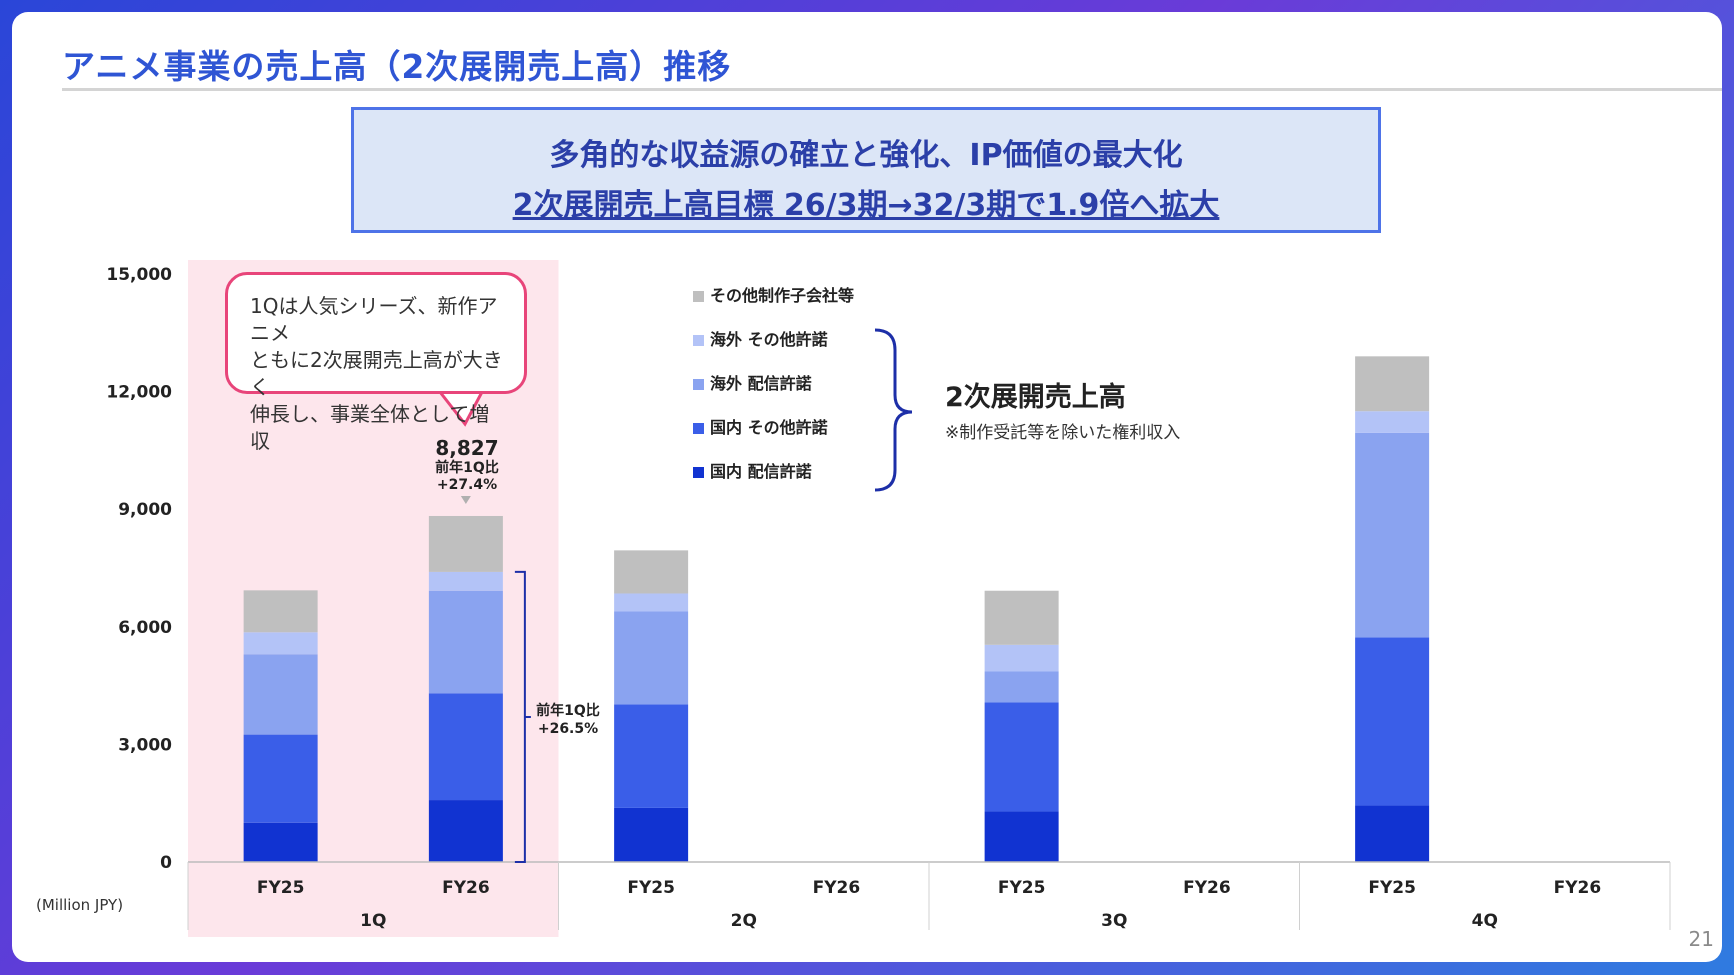  Describe the element at coordinates (397, 66) in the screenshot. I see `page-title: アニメ事業の売上高（2次展開売上高）推移` at that location.